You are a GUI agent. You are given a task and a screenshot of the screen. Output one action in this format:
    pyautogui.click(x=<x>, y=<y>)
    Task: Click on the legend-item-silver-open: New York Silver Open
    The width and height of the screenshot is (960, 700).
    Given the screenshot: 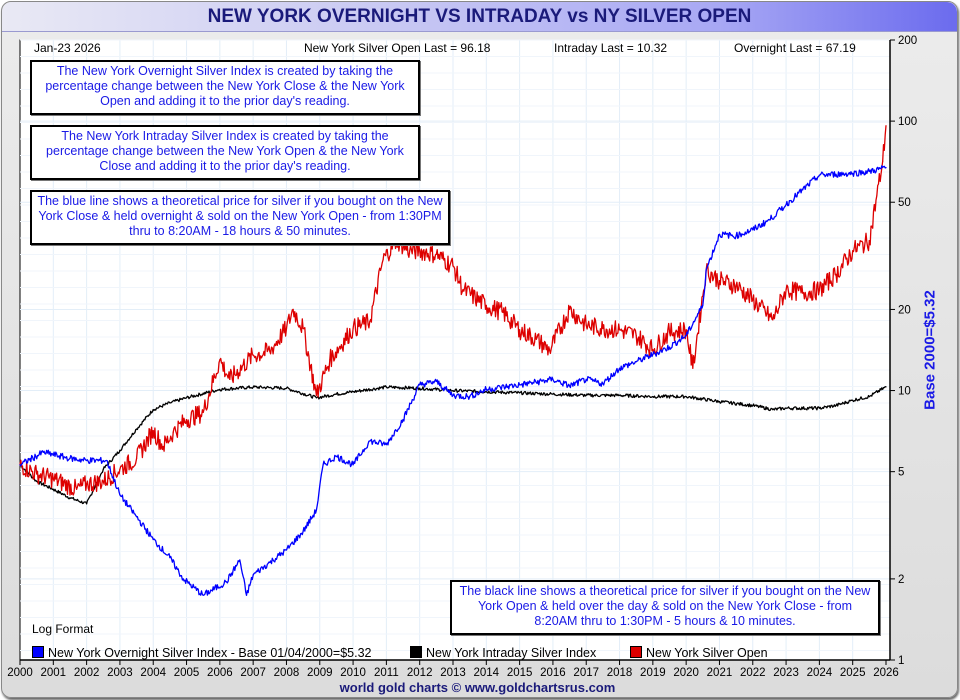 What is the action you would take?
    pyautogui.click(x=699, y=653)
    